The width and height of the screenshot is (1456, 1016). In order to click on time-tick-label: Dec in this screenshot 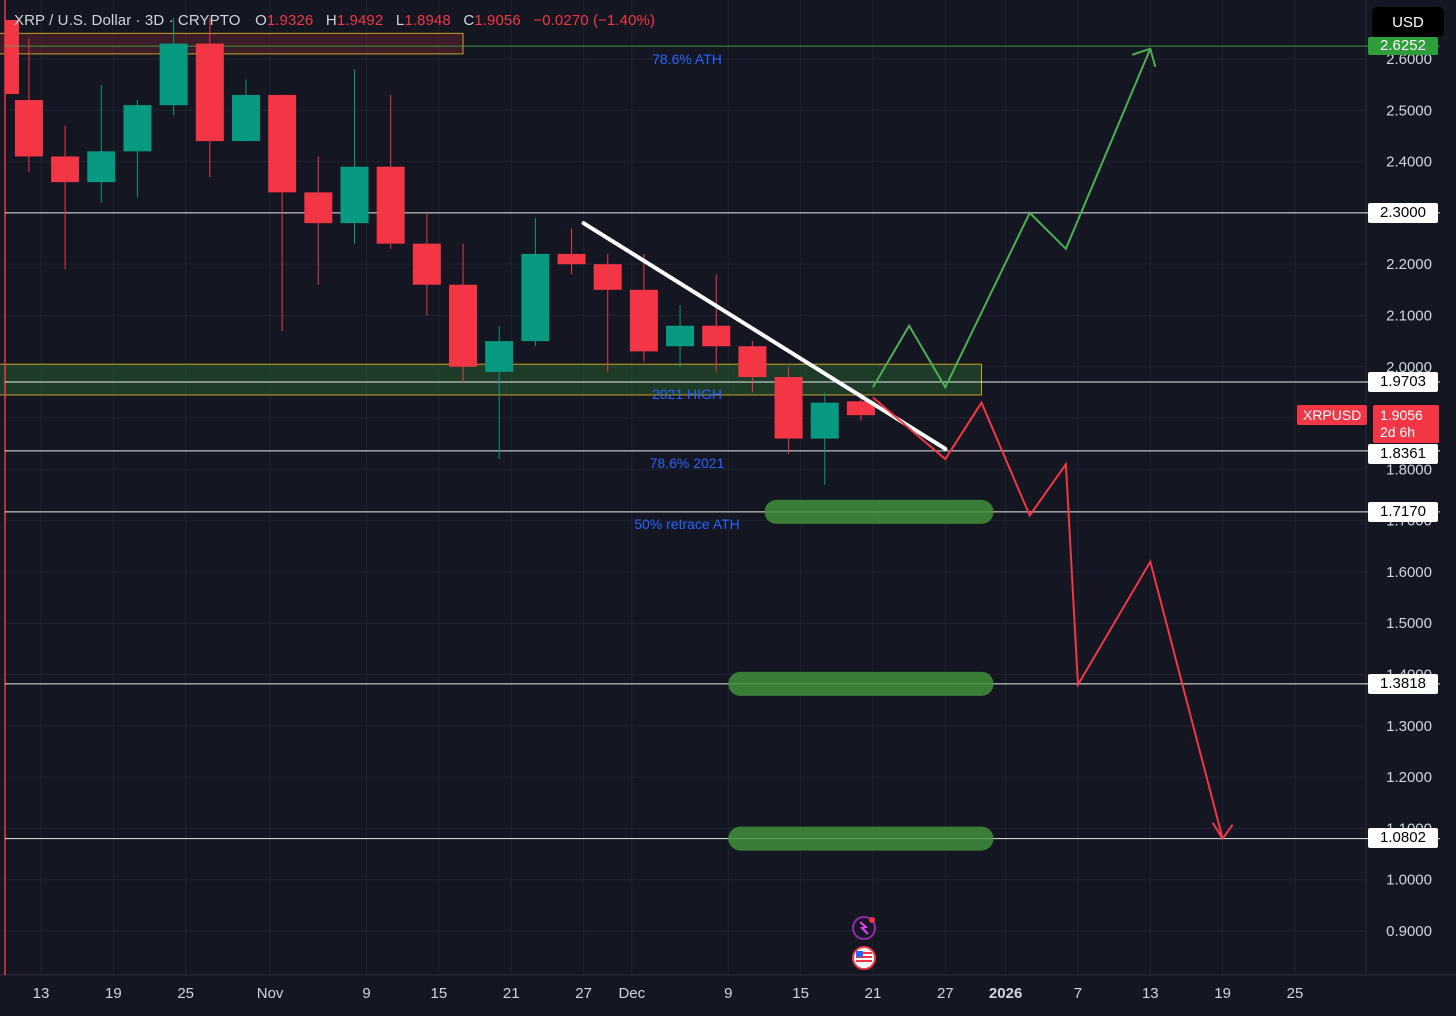, I will do `click(631, 993)`.